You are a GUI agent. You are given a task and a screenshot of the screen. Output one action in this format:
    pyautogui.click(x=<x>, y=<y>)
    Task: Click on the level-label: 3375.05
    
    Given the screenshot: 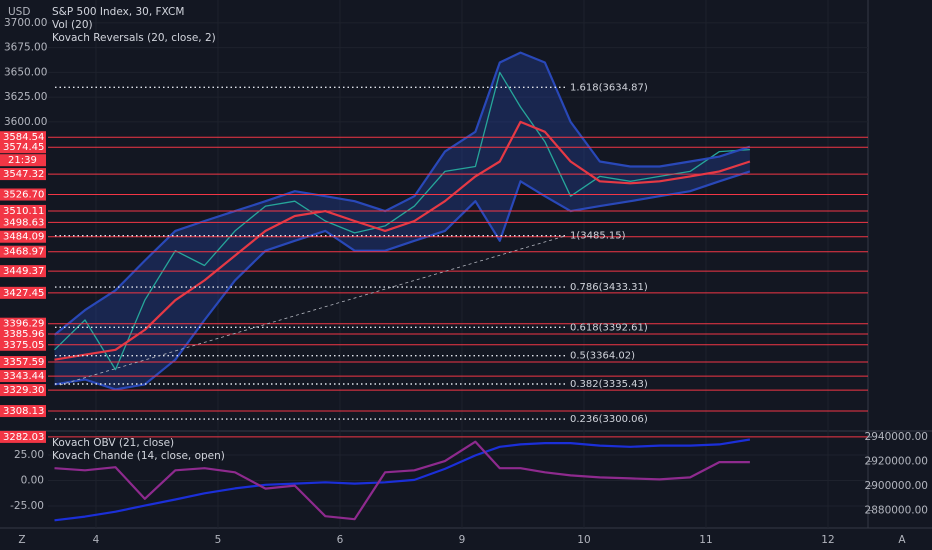 What is the action you would take?
    pyautogui.click(x=23, y=345)
    